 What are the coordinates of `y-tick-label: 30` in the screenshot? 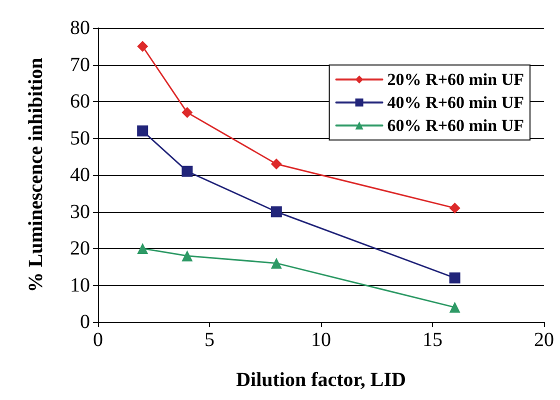 It's located at (80, 211).